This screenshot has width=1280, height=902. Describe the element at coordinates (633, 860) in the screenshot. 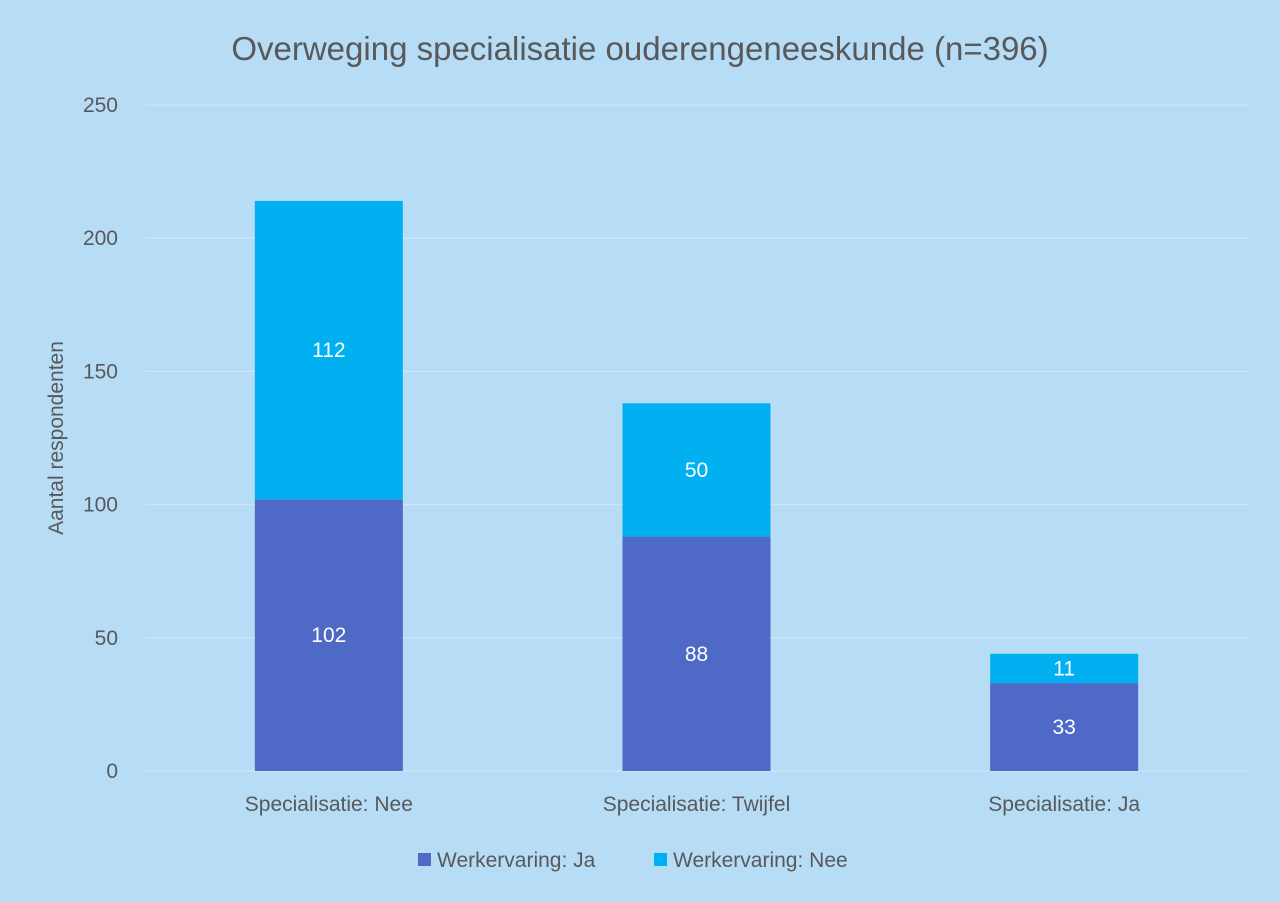

I see `legend: Werkervaring: Ja Werkervaring: Nee` at that location.